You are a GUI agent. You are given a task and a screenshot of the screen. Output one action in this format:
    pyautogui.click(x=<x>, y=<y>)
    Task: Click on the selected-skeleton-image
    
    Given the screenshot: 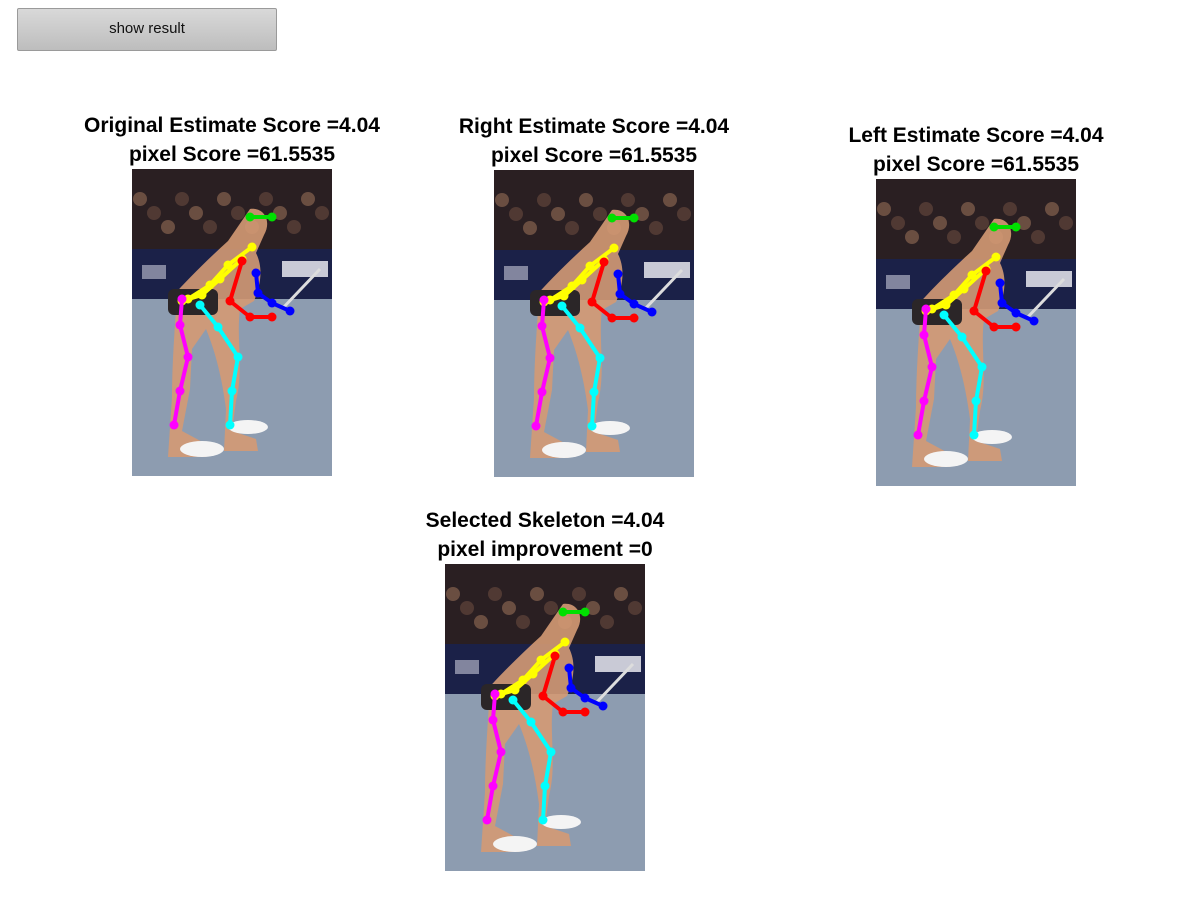 What is the action you would take?
    pyautogui.click(x=545, y=717)
    